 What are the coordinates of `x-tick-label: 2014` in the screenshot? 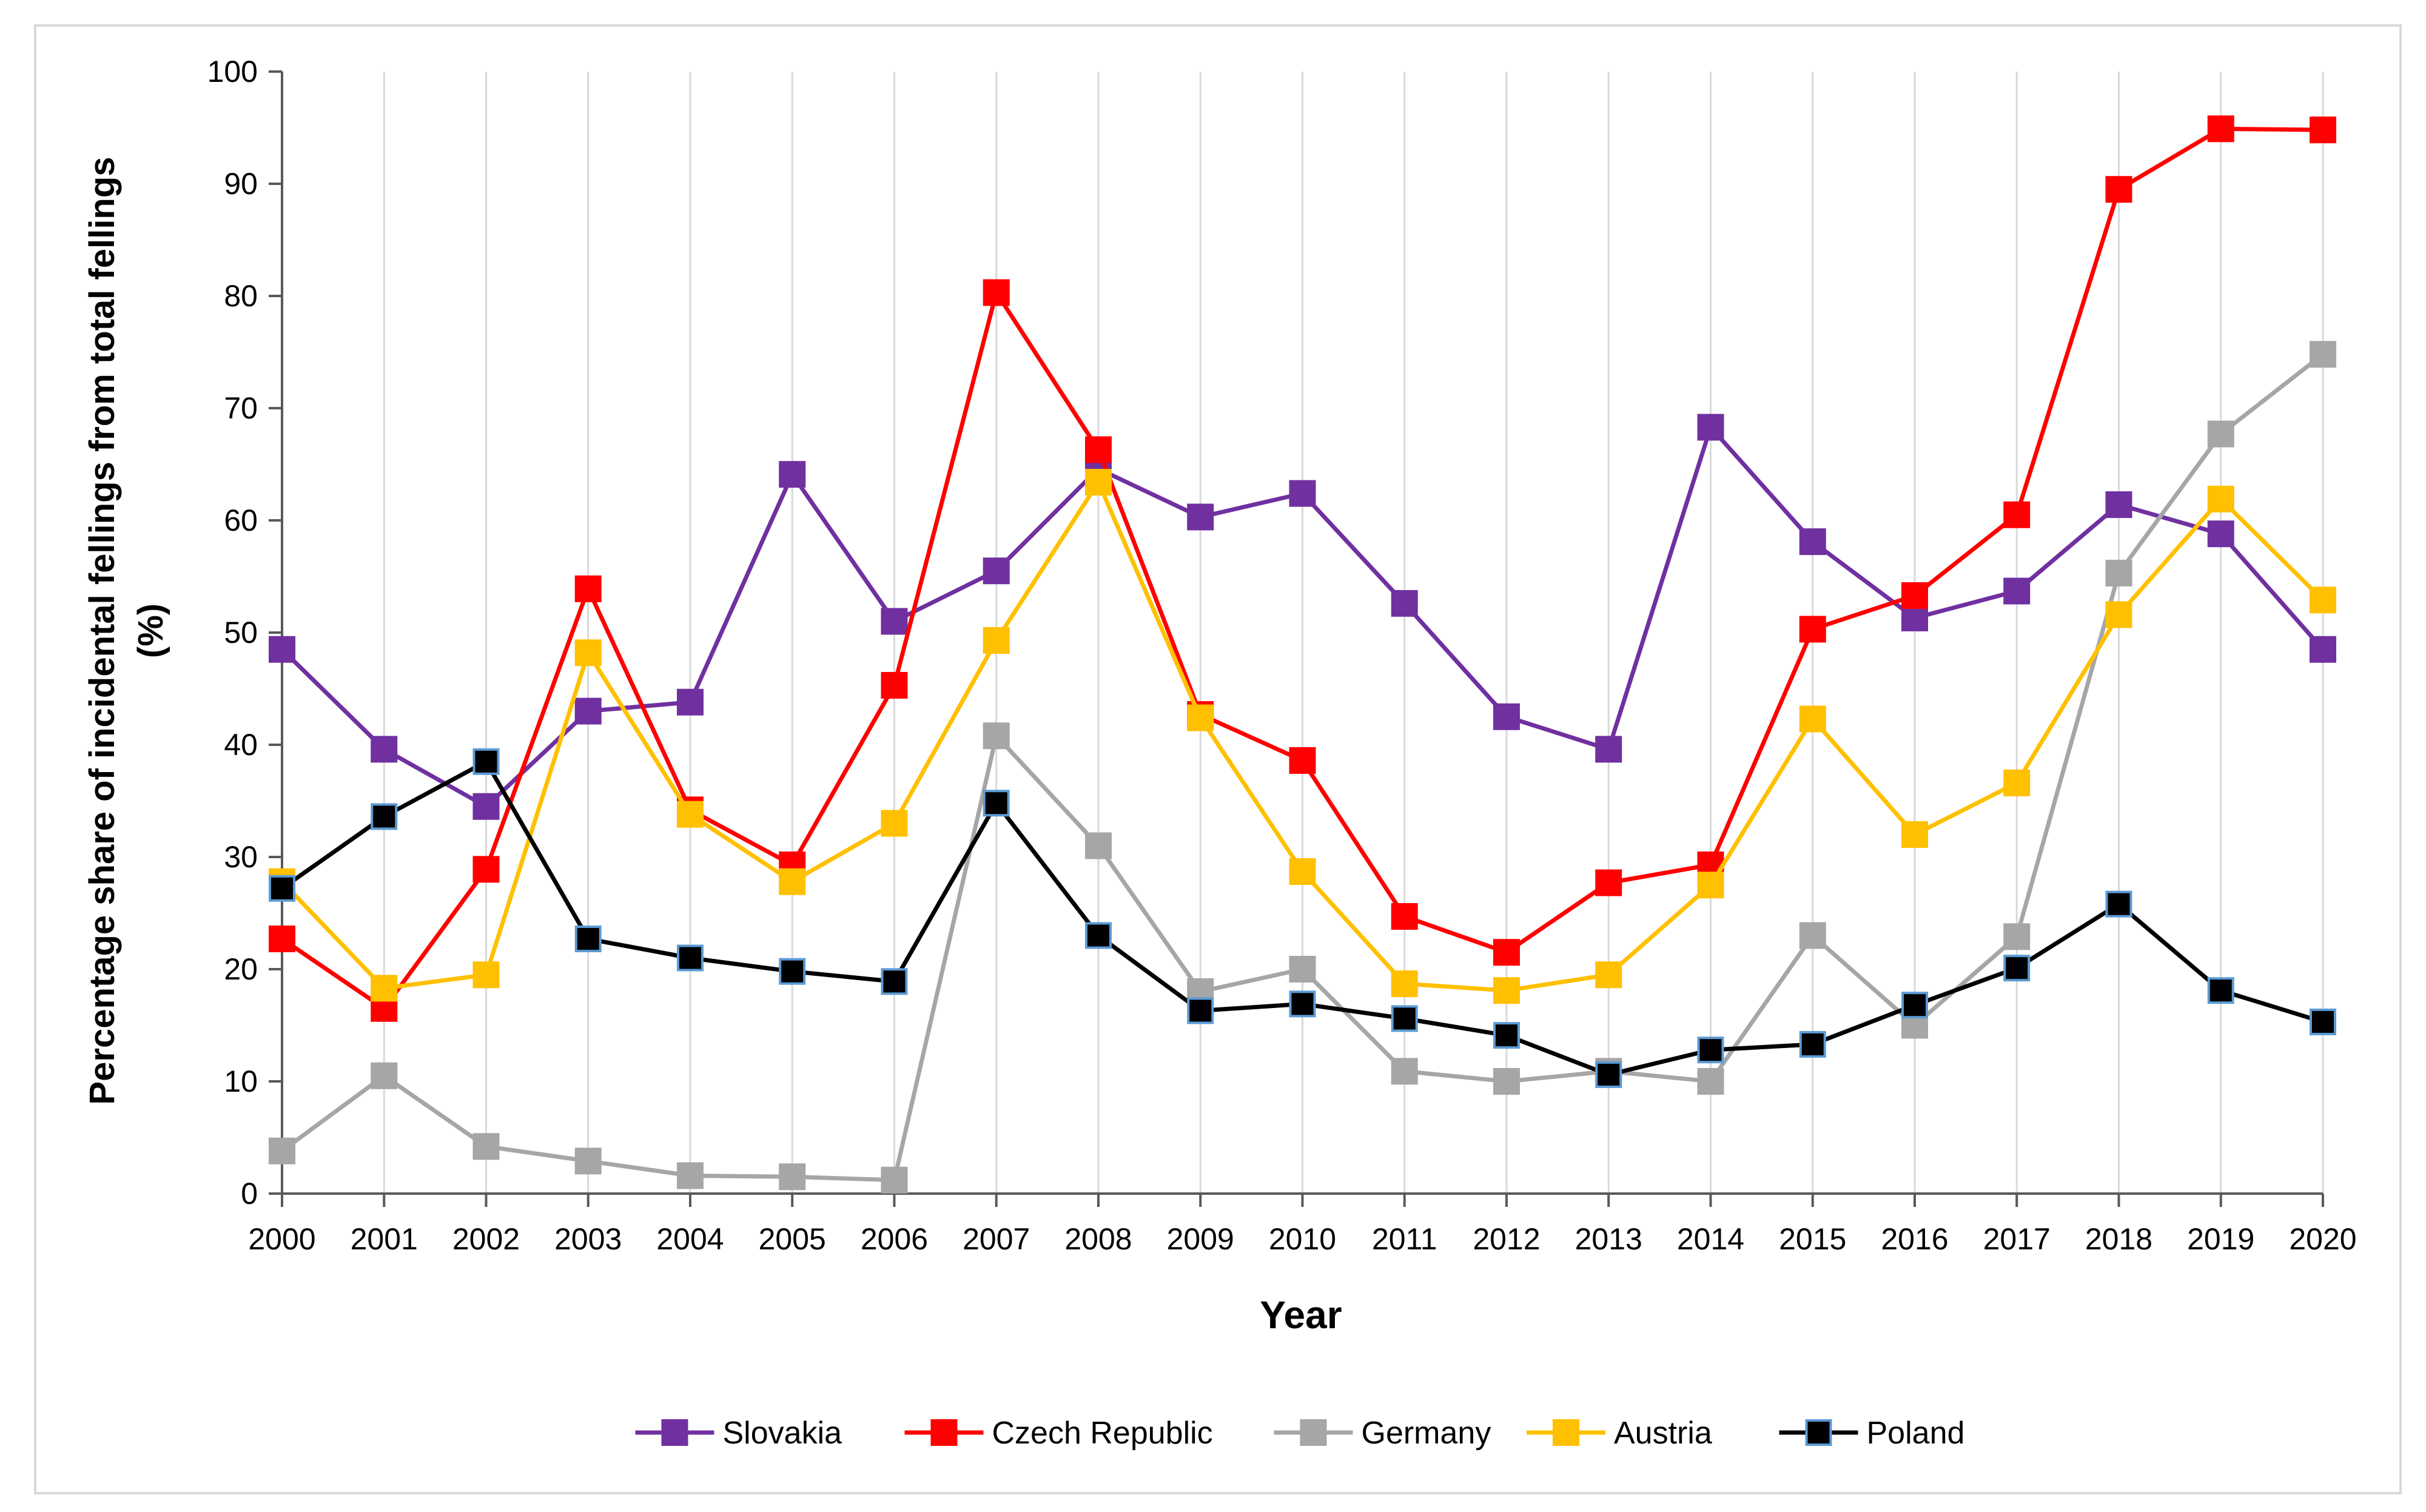 It's located at (1711, 1239).